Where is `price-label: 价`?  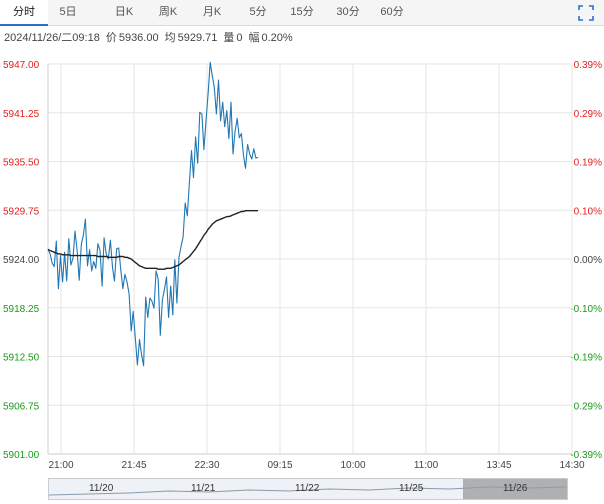
price-label: 价 is located at coordinates (111, 38).